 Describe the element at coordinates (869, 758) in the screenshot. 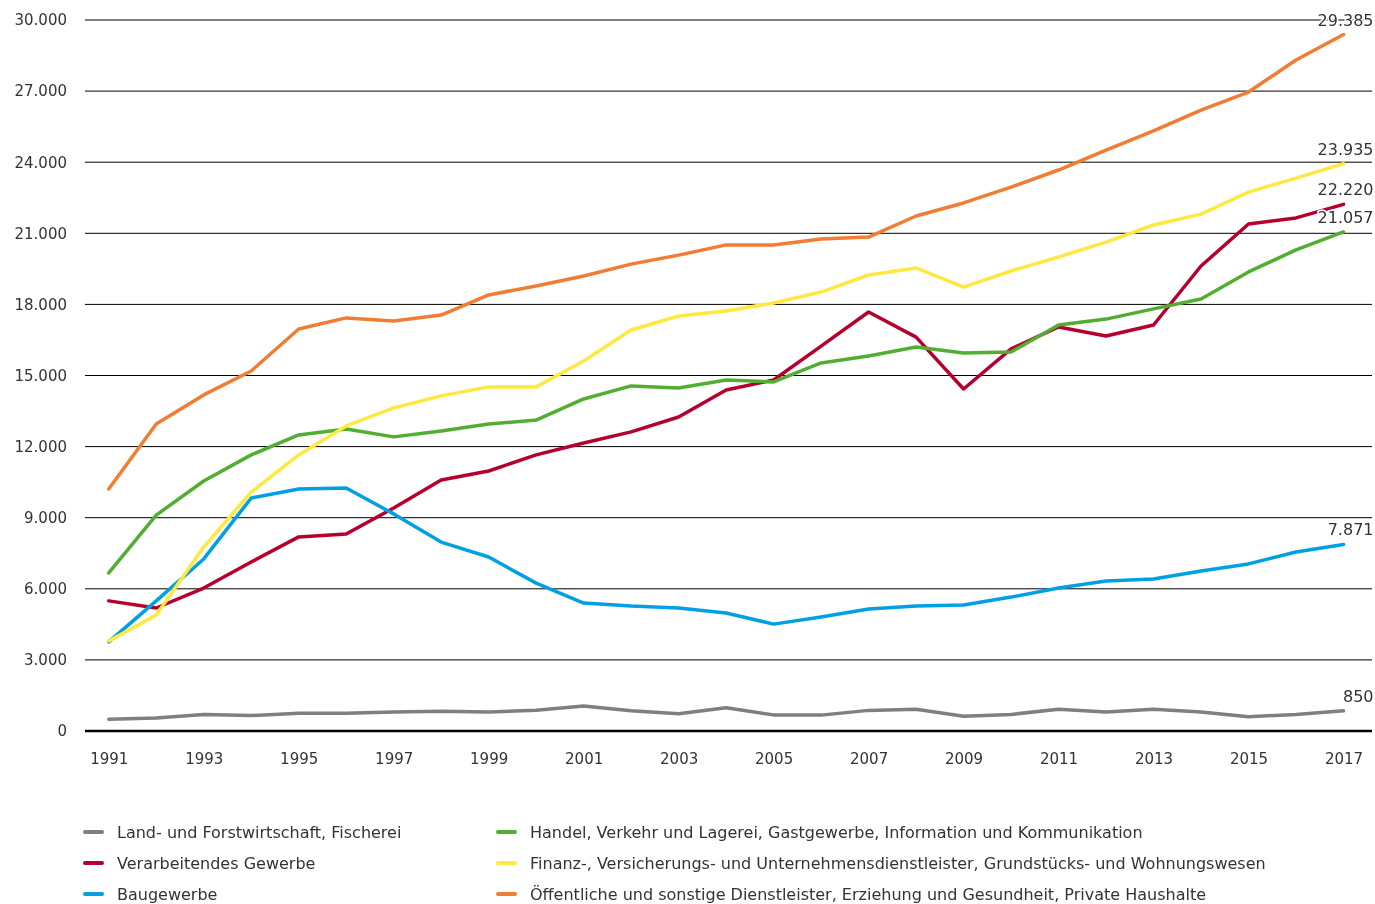

I see `x-tick-label: 2007` at that location.